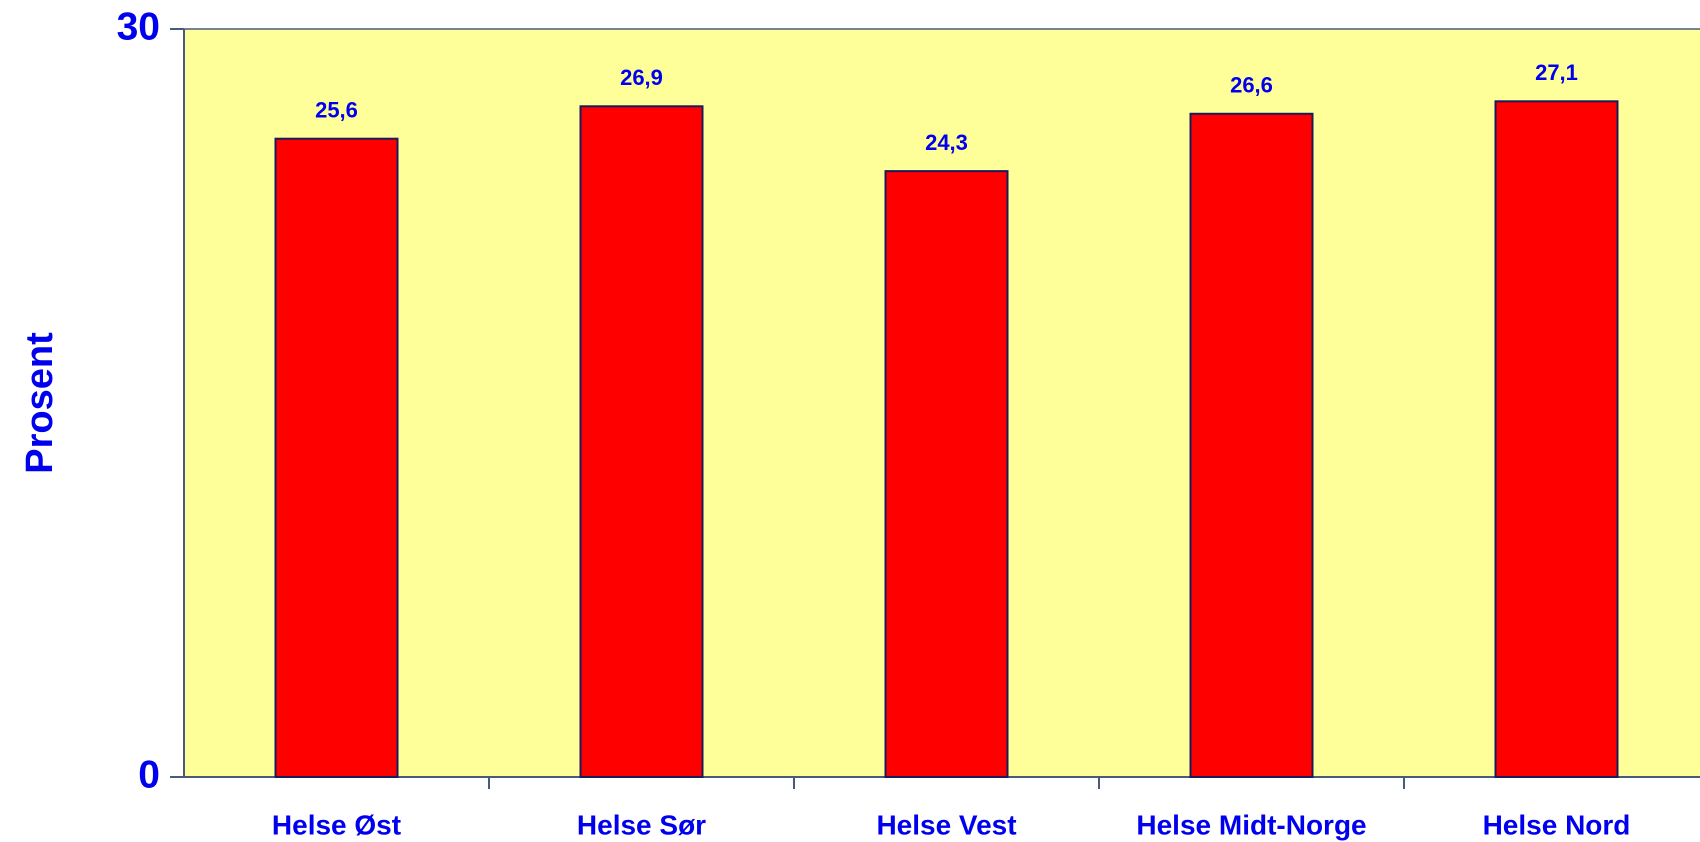 Image resolution: width=1700 pixels, height=842 pixels. I want to click on x-tick-label: Helse Nord, so click(1557, 824).